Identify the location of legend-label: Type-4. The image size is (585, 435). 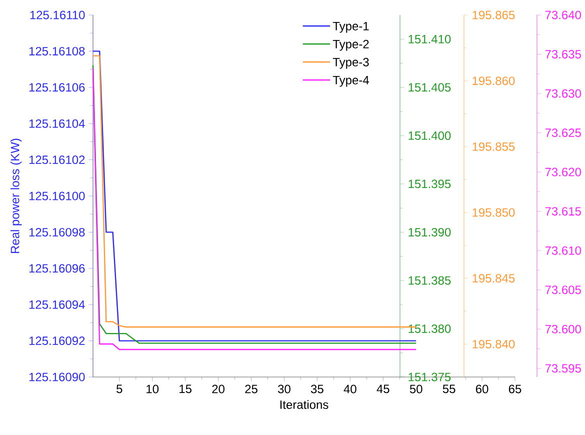
(350, 81).